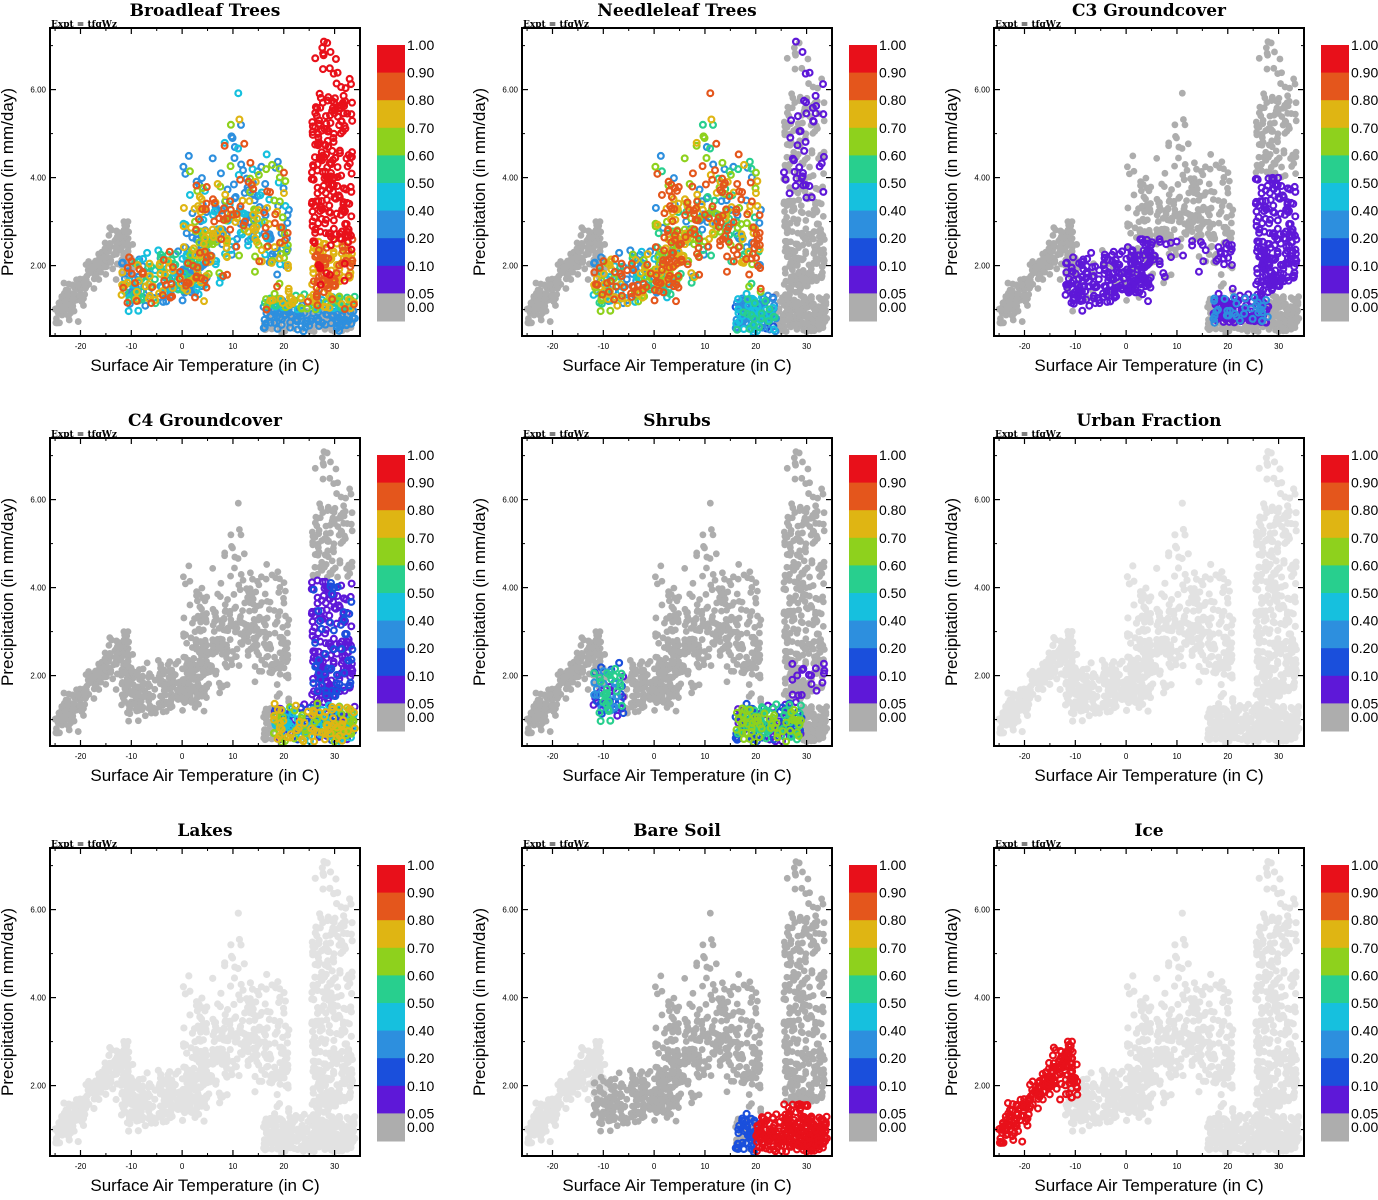 Image resolution: width=1378 pixels, height=1200 pixels. Describe the element at coordinates (205, 182) in the screenshot. I see `plot-frame` at that location.